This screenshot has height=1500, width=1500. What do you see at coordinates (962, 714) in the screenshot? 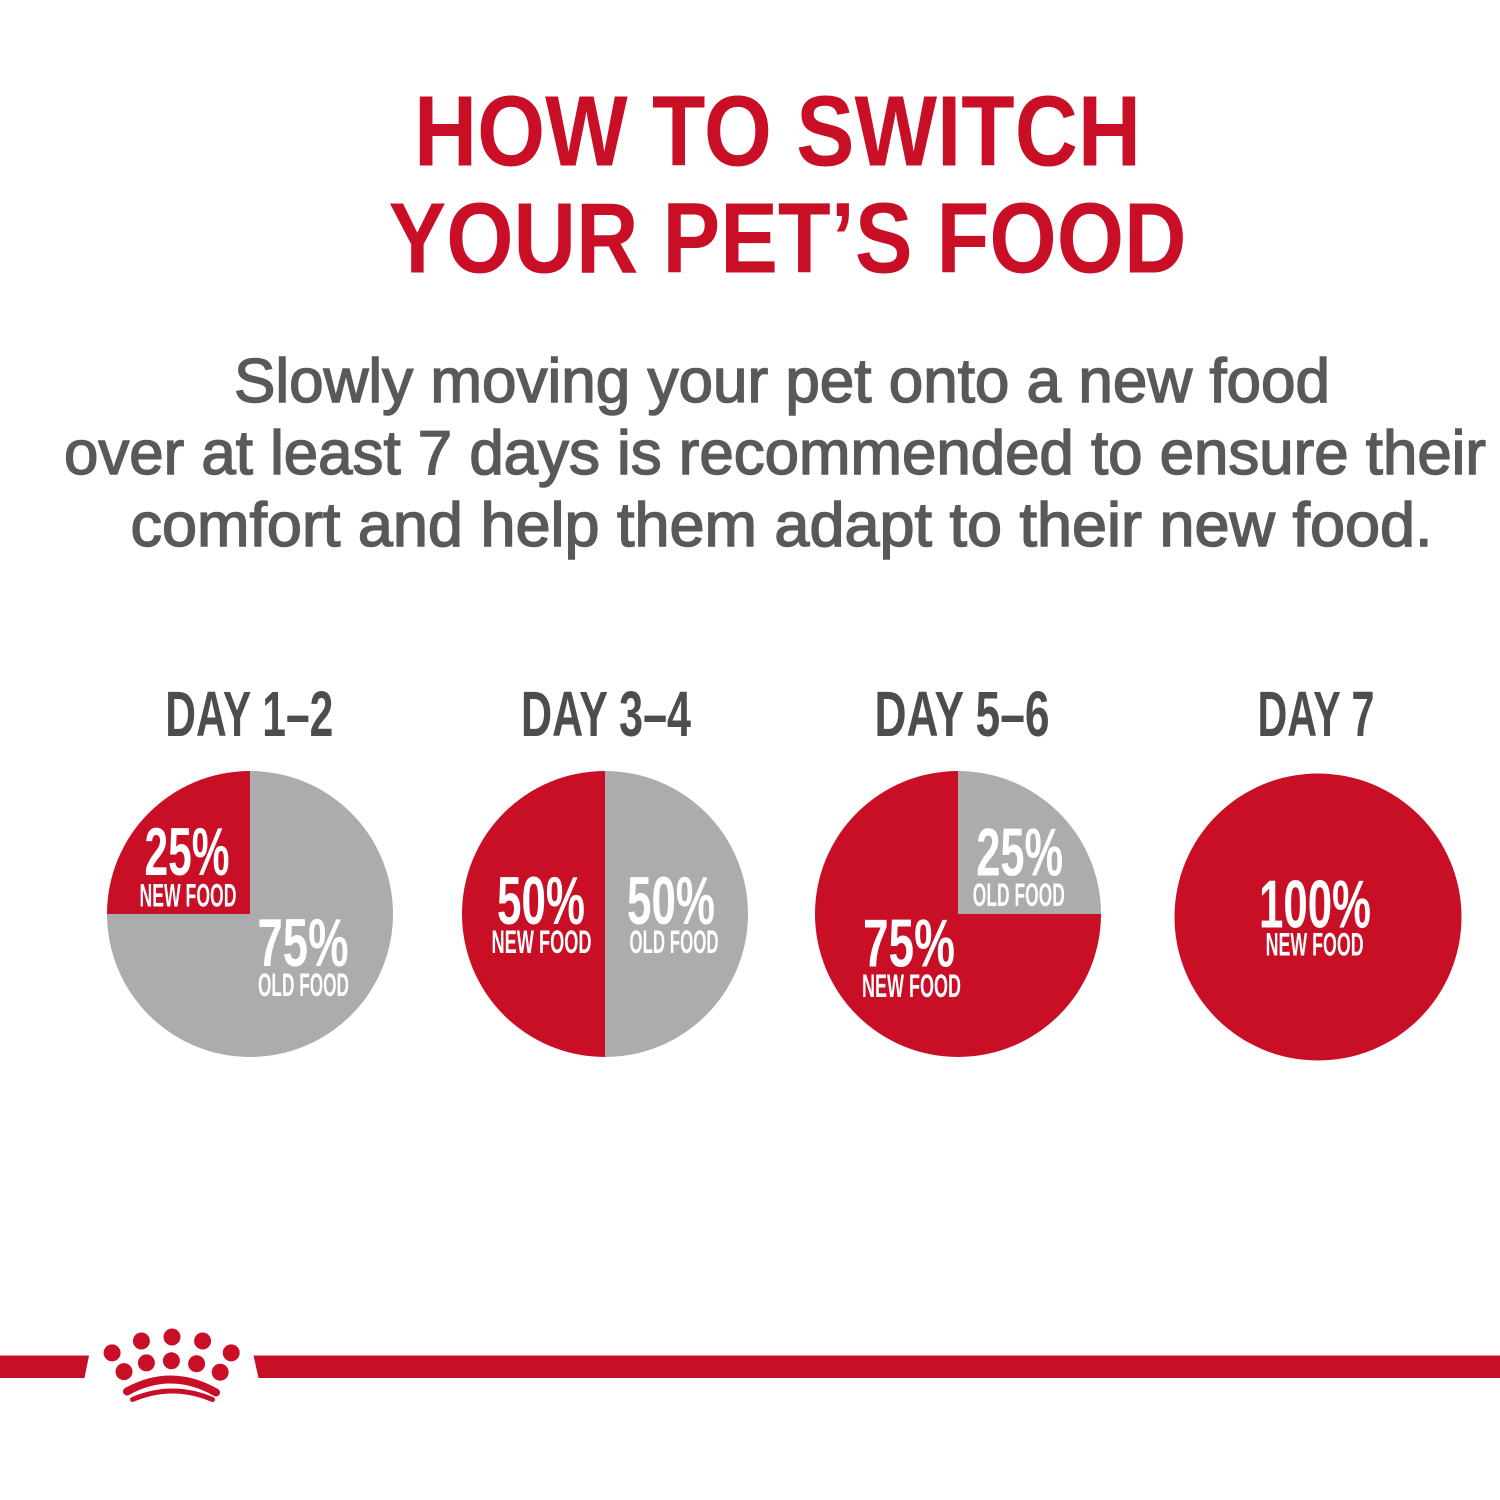
I see `svg-text: DAY 5–6` at bounding box center [962, 714].